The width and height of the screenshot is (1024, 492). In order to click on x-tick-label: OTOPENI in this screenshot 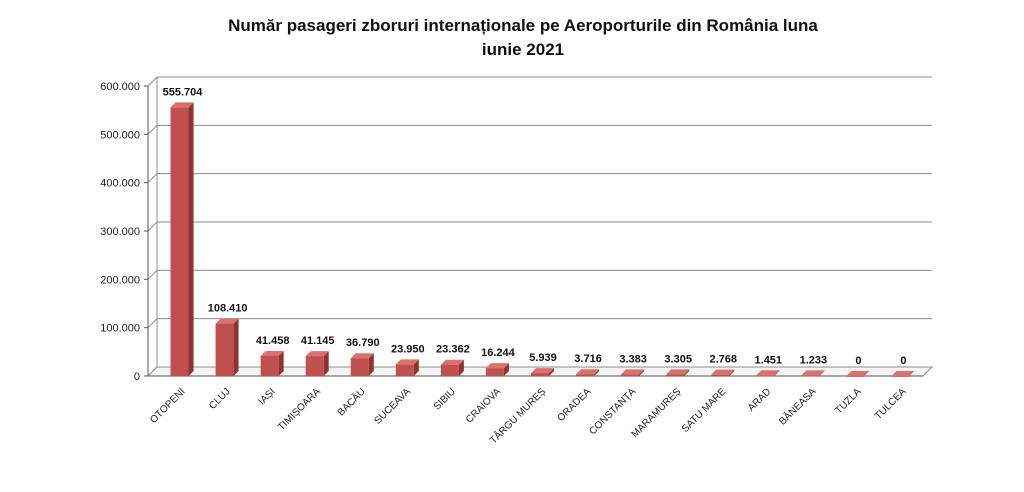, I will do `click(167, 405)`.